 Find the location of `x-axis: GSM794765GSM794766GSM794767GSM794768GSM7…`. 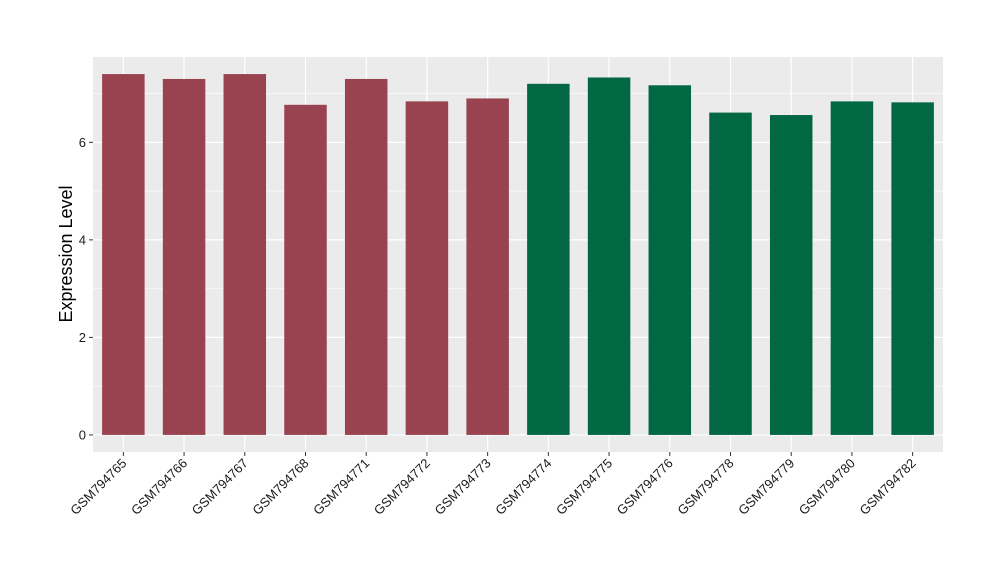

x-axis: GSM794765GSM794766GSM794767GSM794768GSM7… is located at coordinates (493, 485).